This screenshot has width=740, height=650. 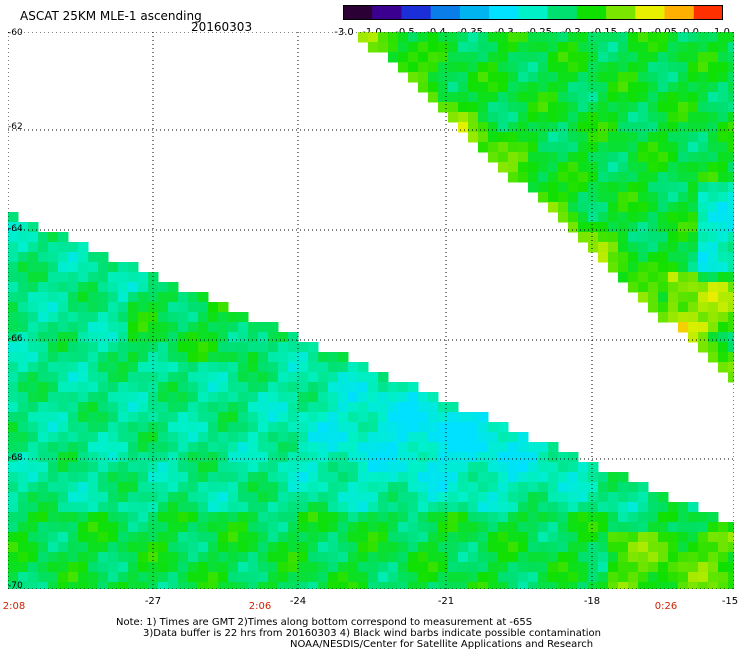 What do you see at coordinates (260, 606) in the screenshot?
I see `time-label: 2:06` at bounding box center [260, 606].